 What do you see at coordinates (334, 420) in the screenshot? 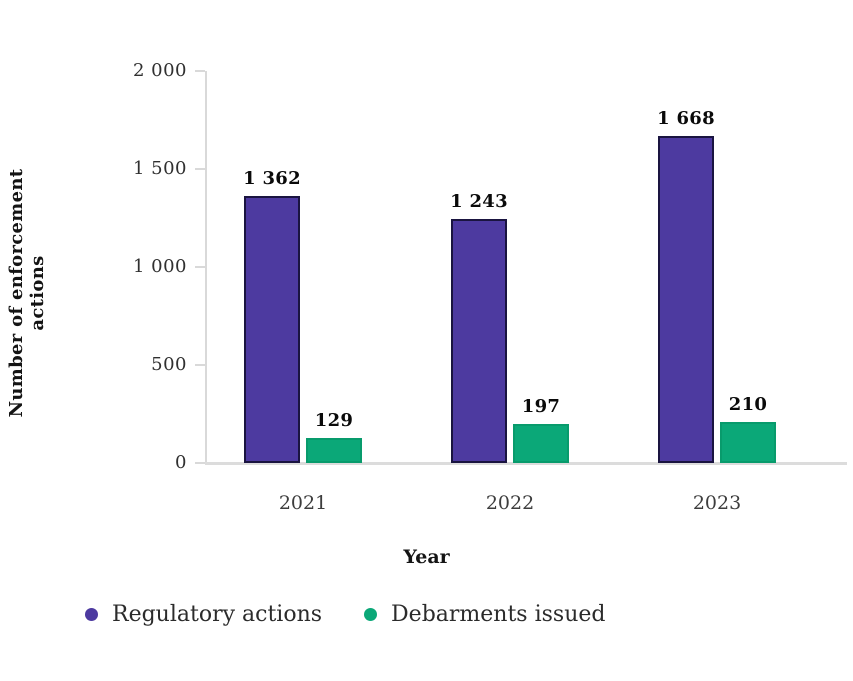
I see `bar-value-label: 129` at bounding box center [334, 420].